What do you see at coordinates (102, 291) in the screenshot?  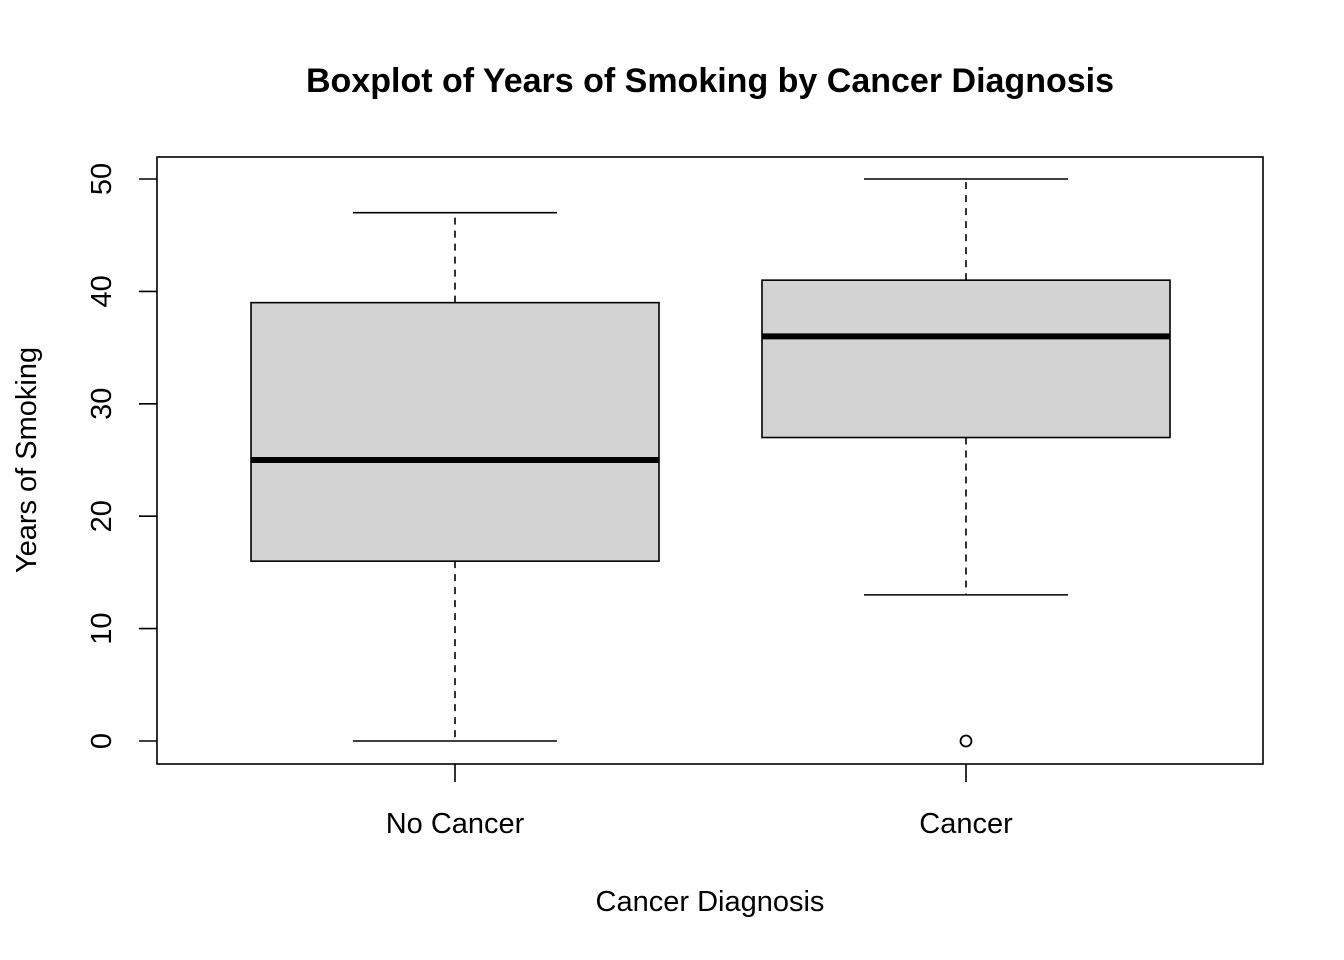 I see `y-tick-label-40: 40` at bounding box center [102, 291].